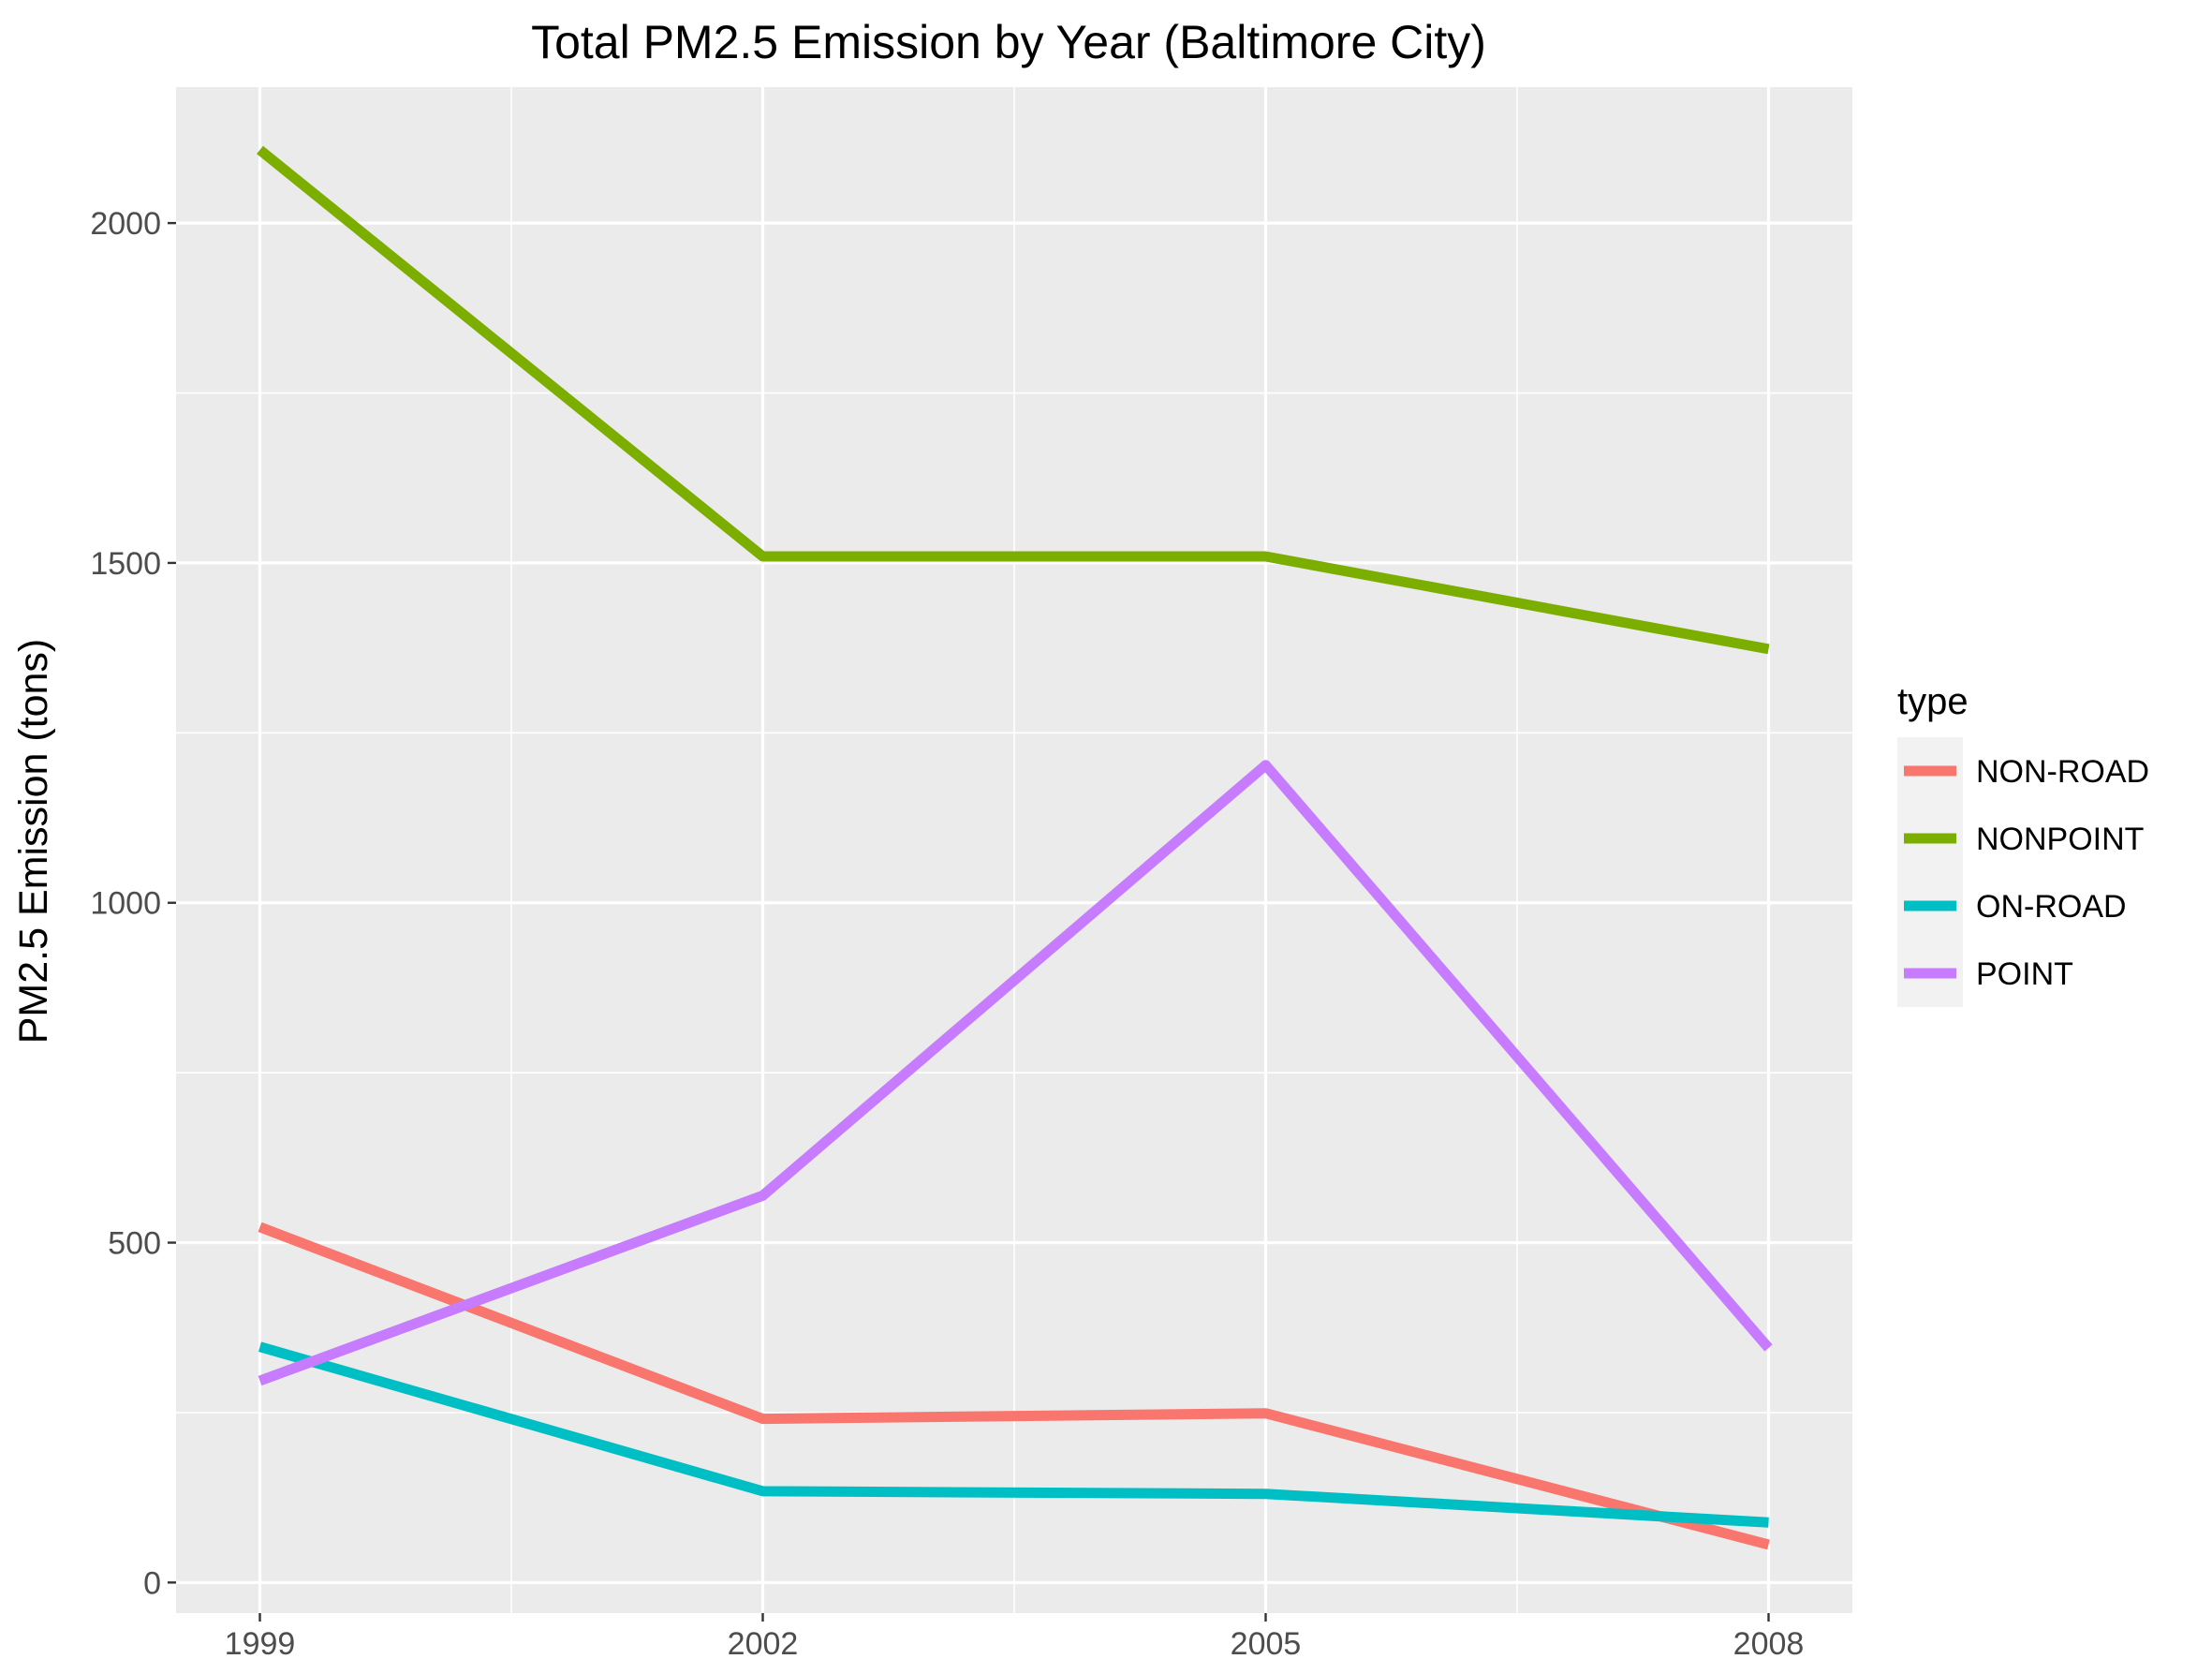 The height and width of the screenshot is (1659, 2212). What do you see at coordinates (125, 904) in the screenshot?
I see `y-tick-label: 1000` at bounding box center [125, 904].